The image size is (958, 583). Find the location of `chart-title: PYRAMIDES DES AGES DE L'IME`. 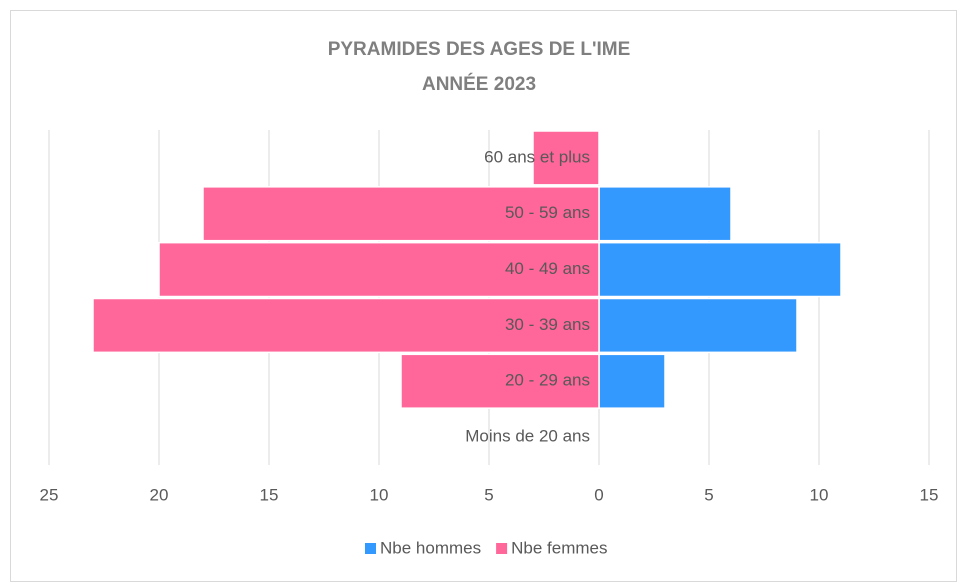

chart-title: PYRAMIDES DES AGES DE L'IME is located at coordinates (479, 49).